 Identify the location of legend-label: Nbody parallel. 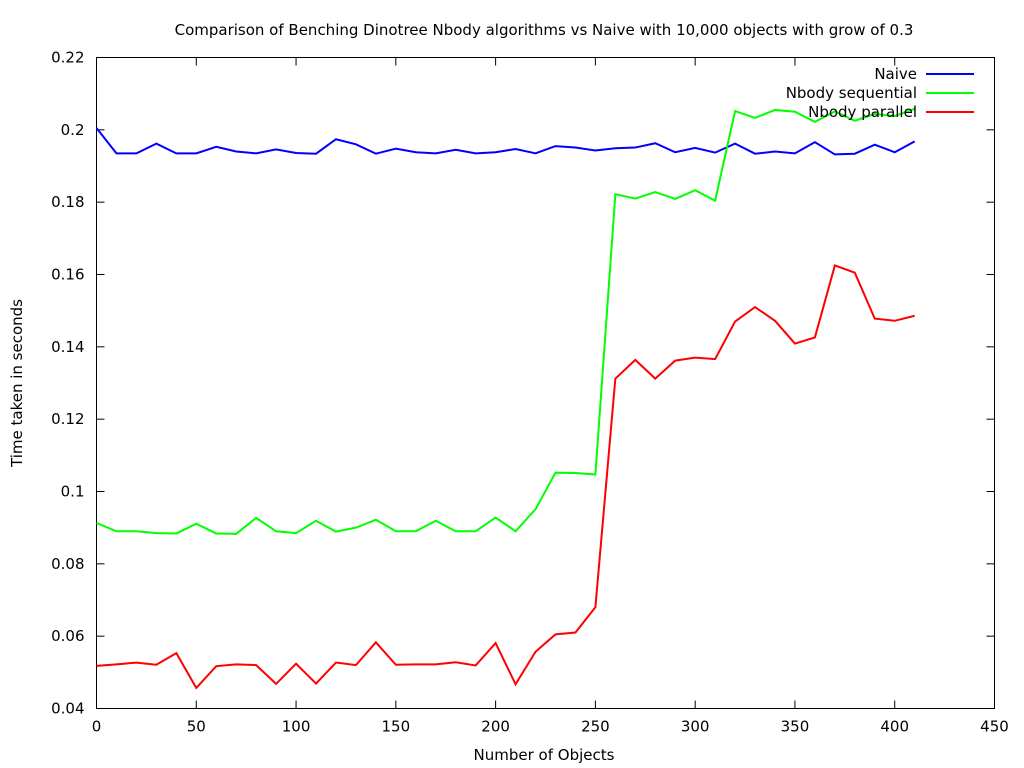
(862, 112).